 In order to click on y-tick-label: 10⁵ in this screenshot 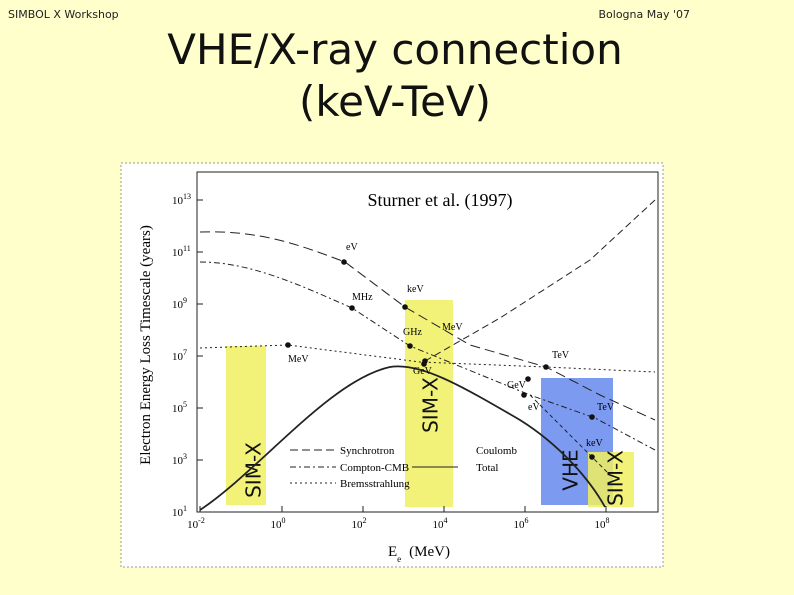, I will do `click(179, 407)`.